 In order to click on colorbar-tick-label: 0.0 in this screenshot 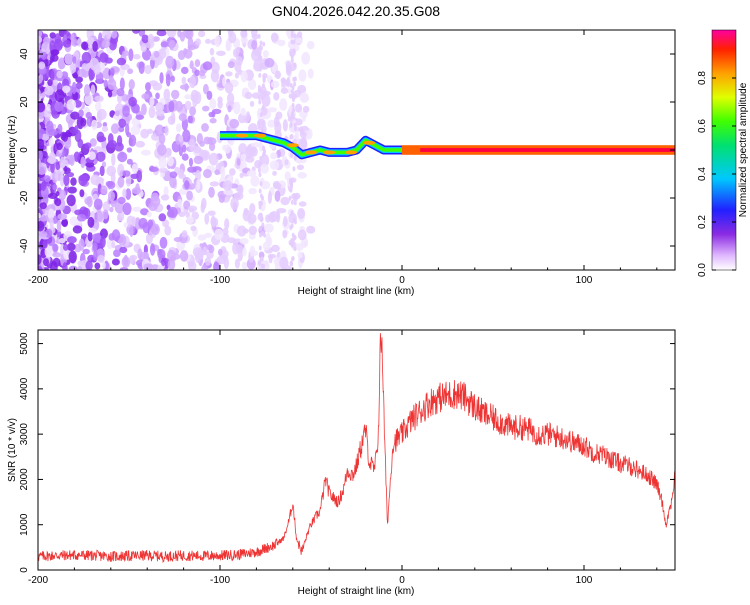, I will do `click(702, 270)`.